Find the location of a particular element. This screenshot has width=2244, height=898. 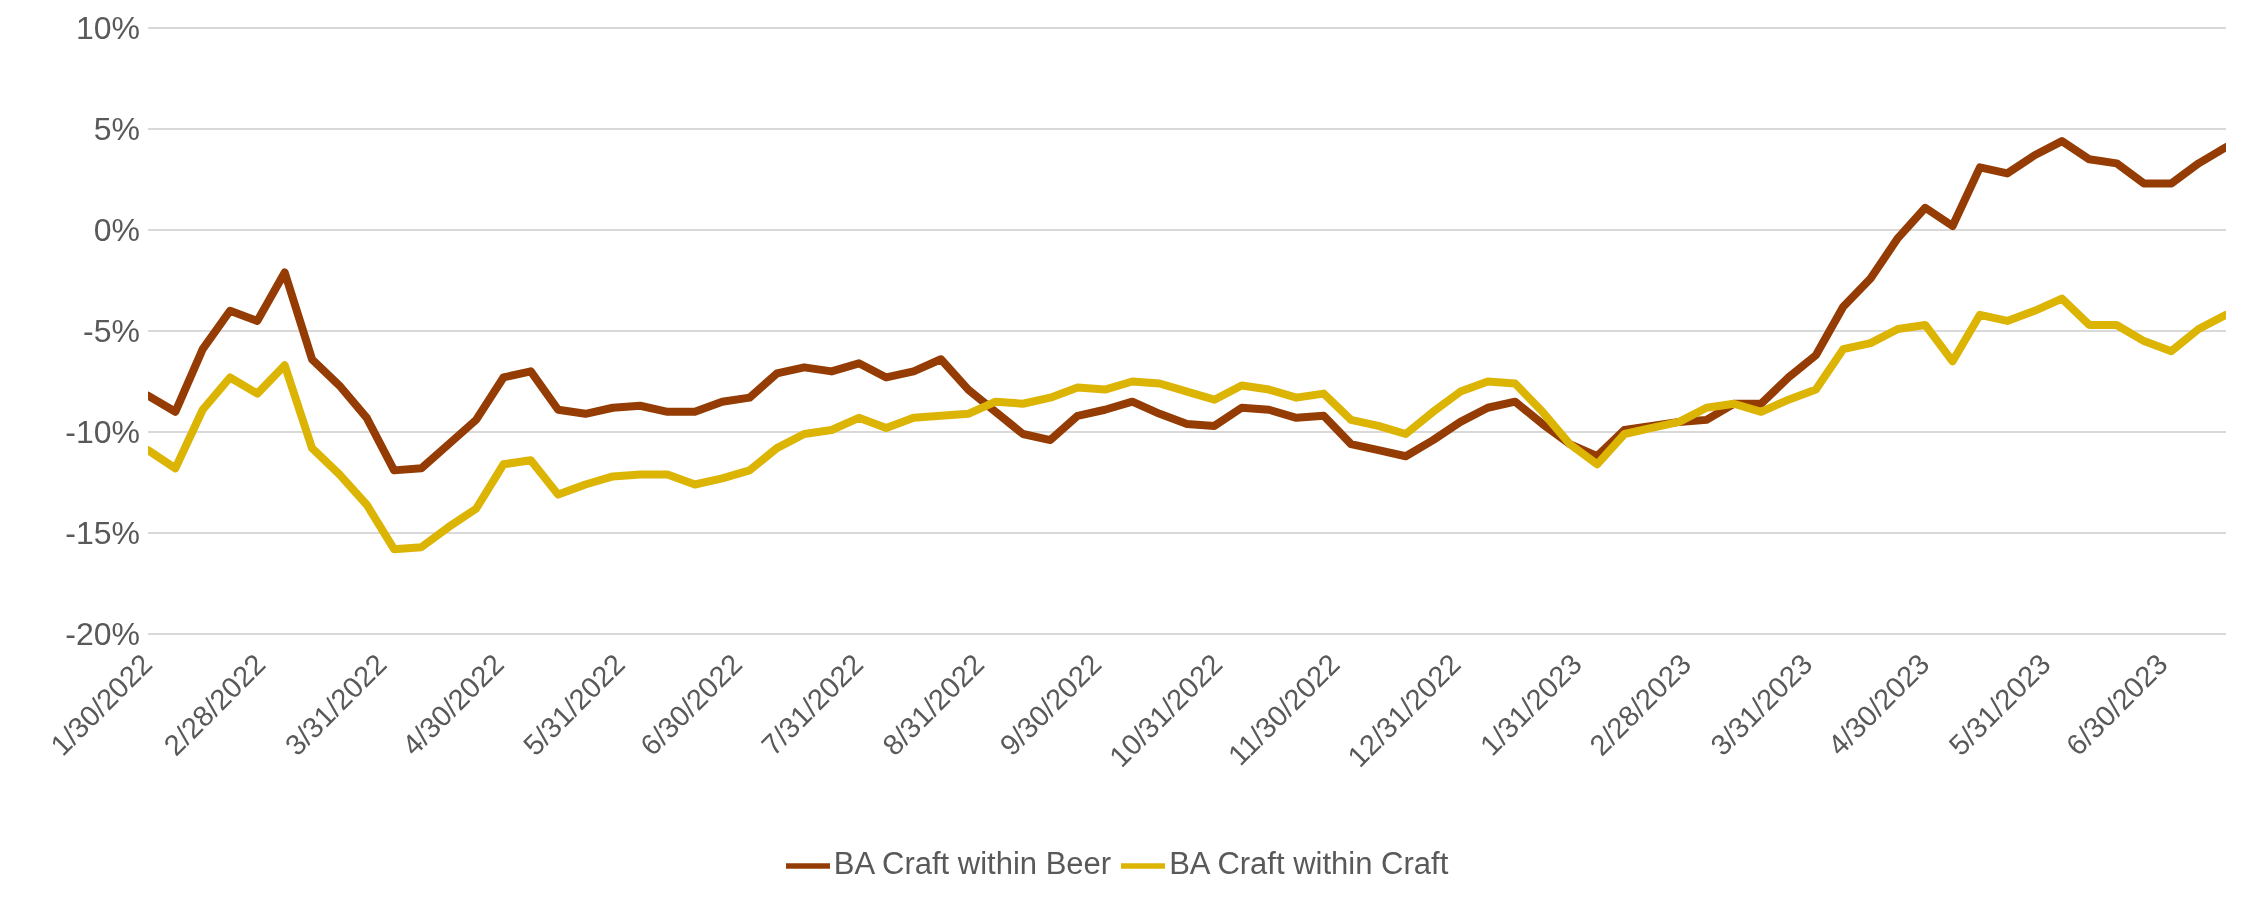

y-tick-label: -5% is located at coordinates (111, 331).